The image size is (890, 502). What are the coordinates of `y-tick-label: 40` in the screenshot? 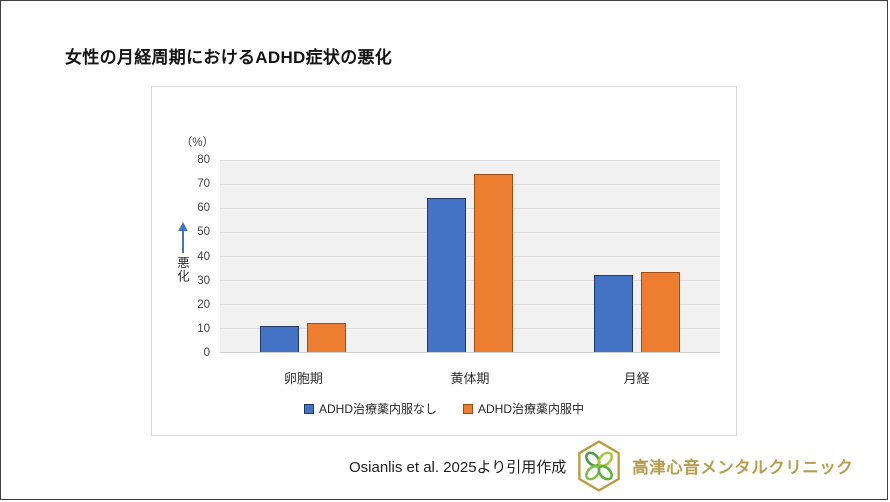 It's located at (203, 256).